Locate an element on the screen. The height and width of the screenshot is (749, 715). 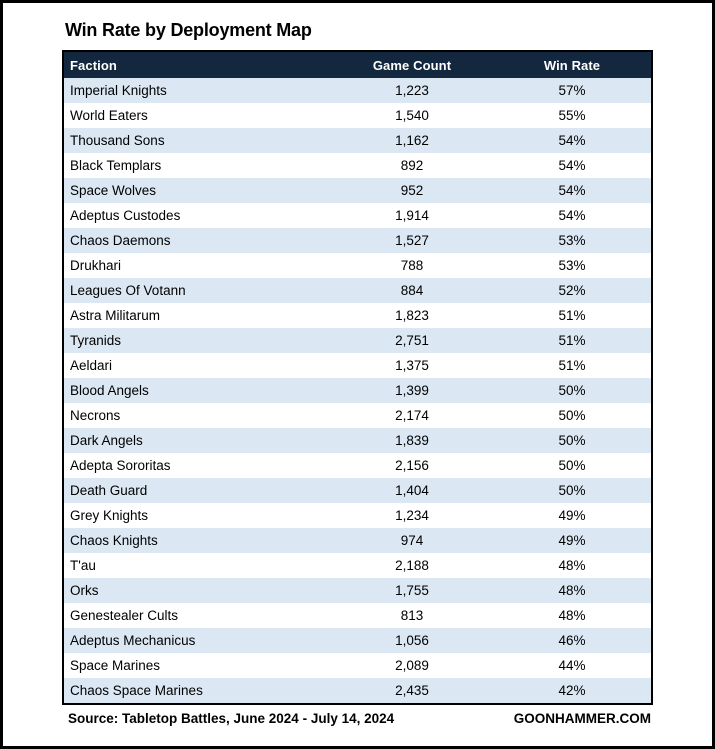
column-header-win-rate: Win Rate is located at coordinates (572, 64).